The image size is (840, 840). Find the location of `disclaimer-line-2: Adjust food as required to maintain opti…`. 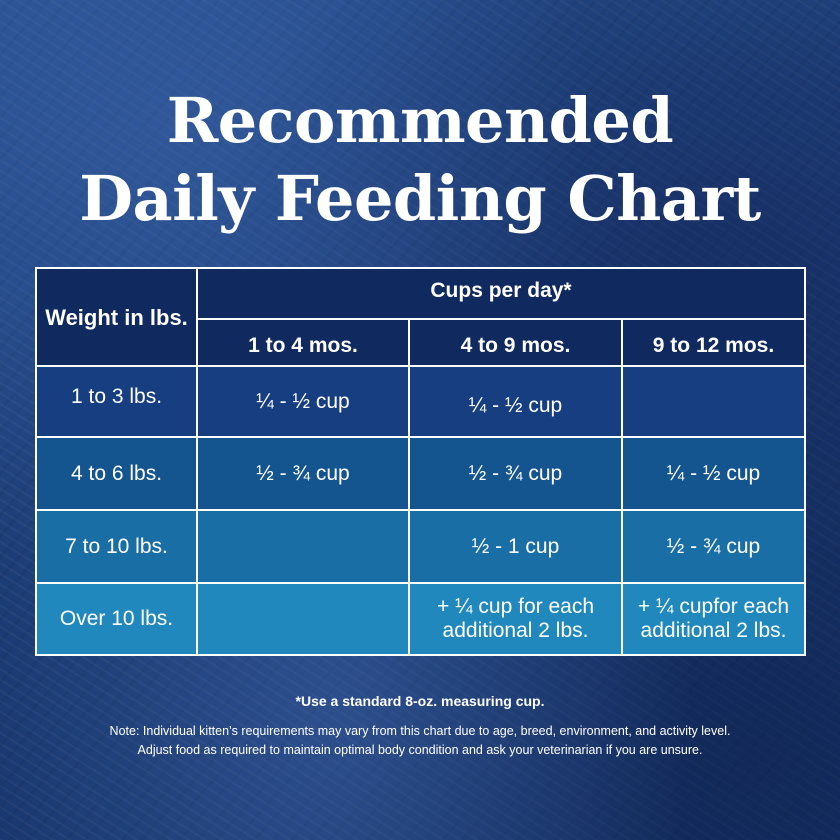

disclaimer-line-2: Adjust food as required to maintain opti… is located at coordinates (420, 750).